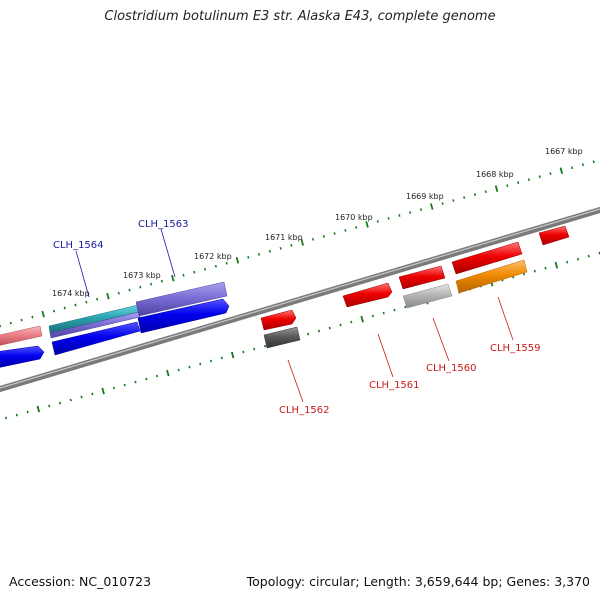 Image resolution: width=600 pixels, height=600 pixels. What do you see at coordinates (142, 275) in the screenshot?
I see `kbp-label-1673: 1673 kbp` at bounding box center [142, 275].